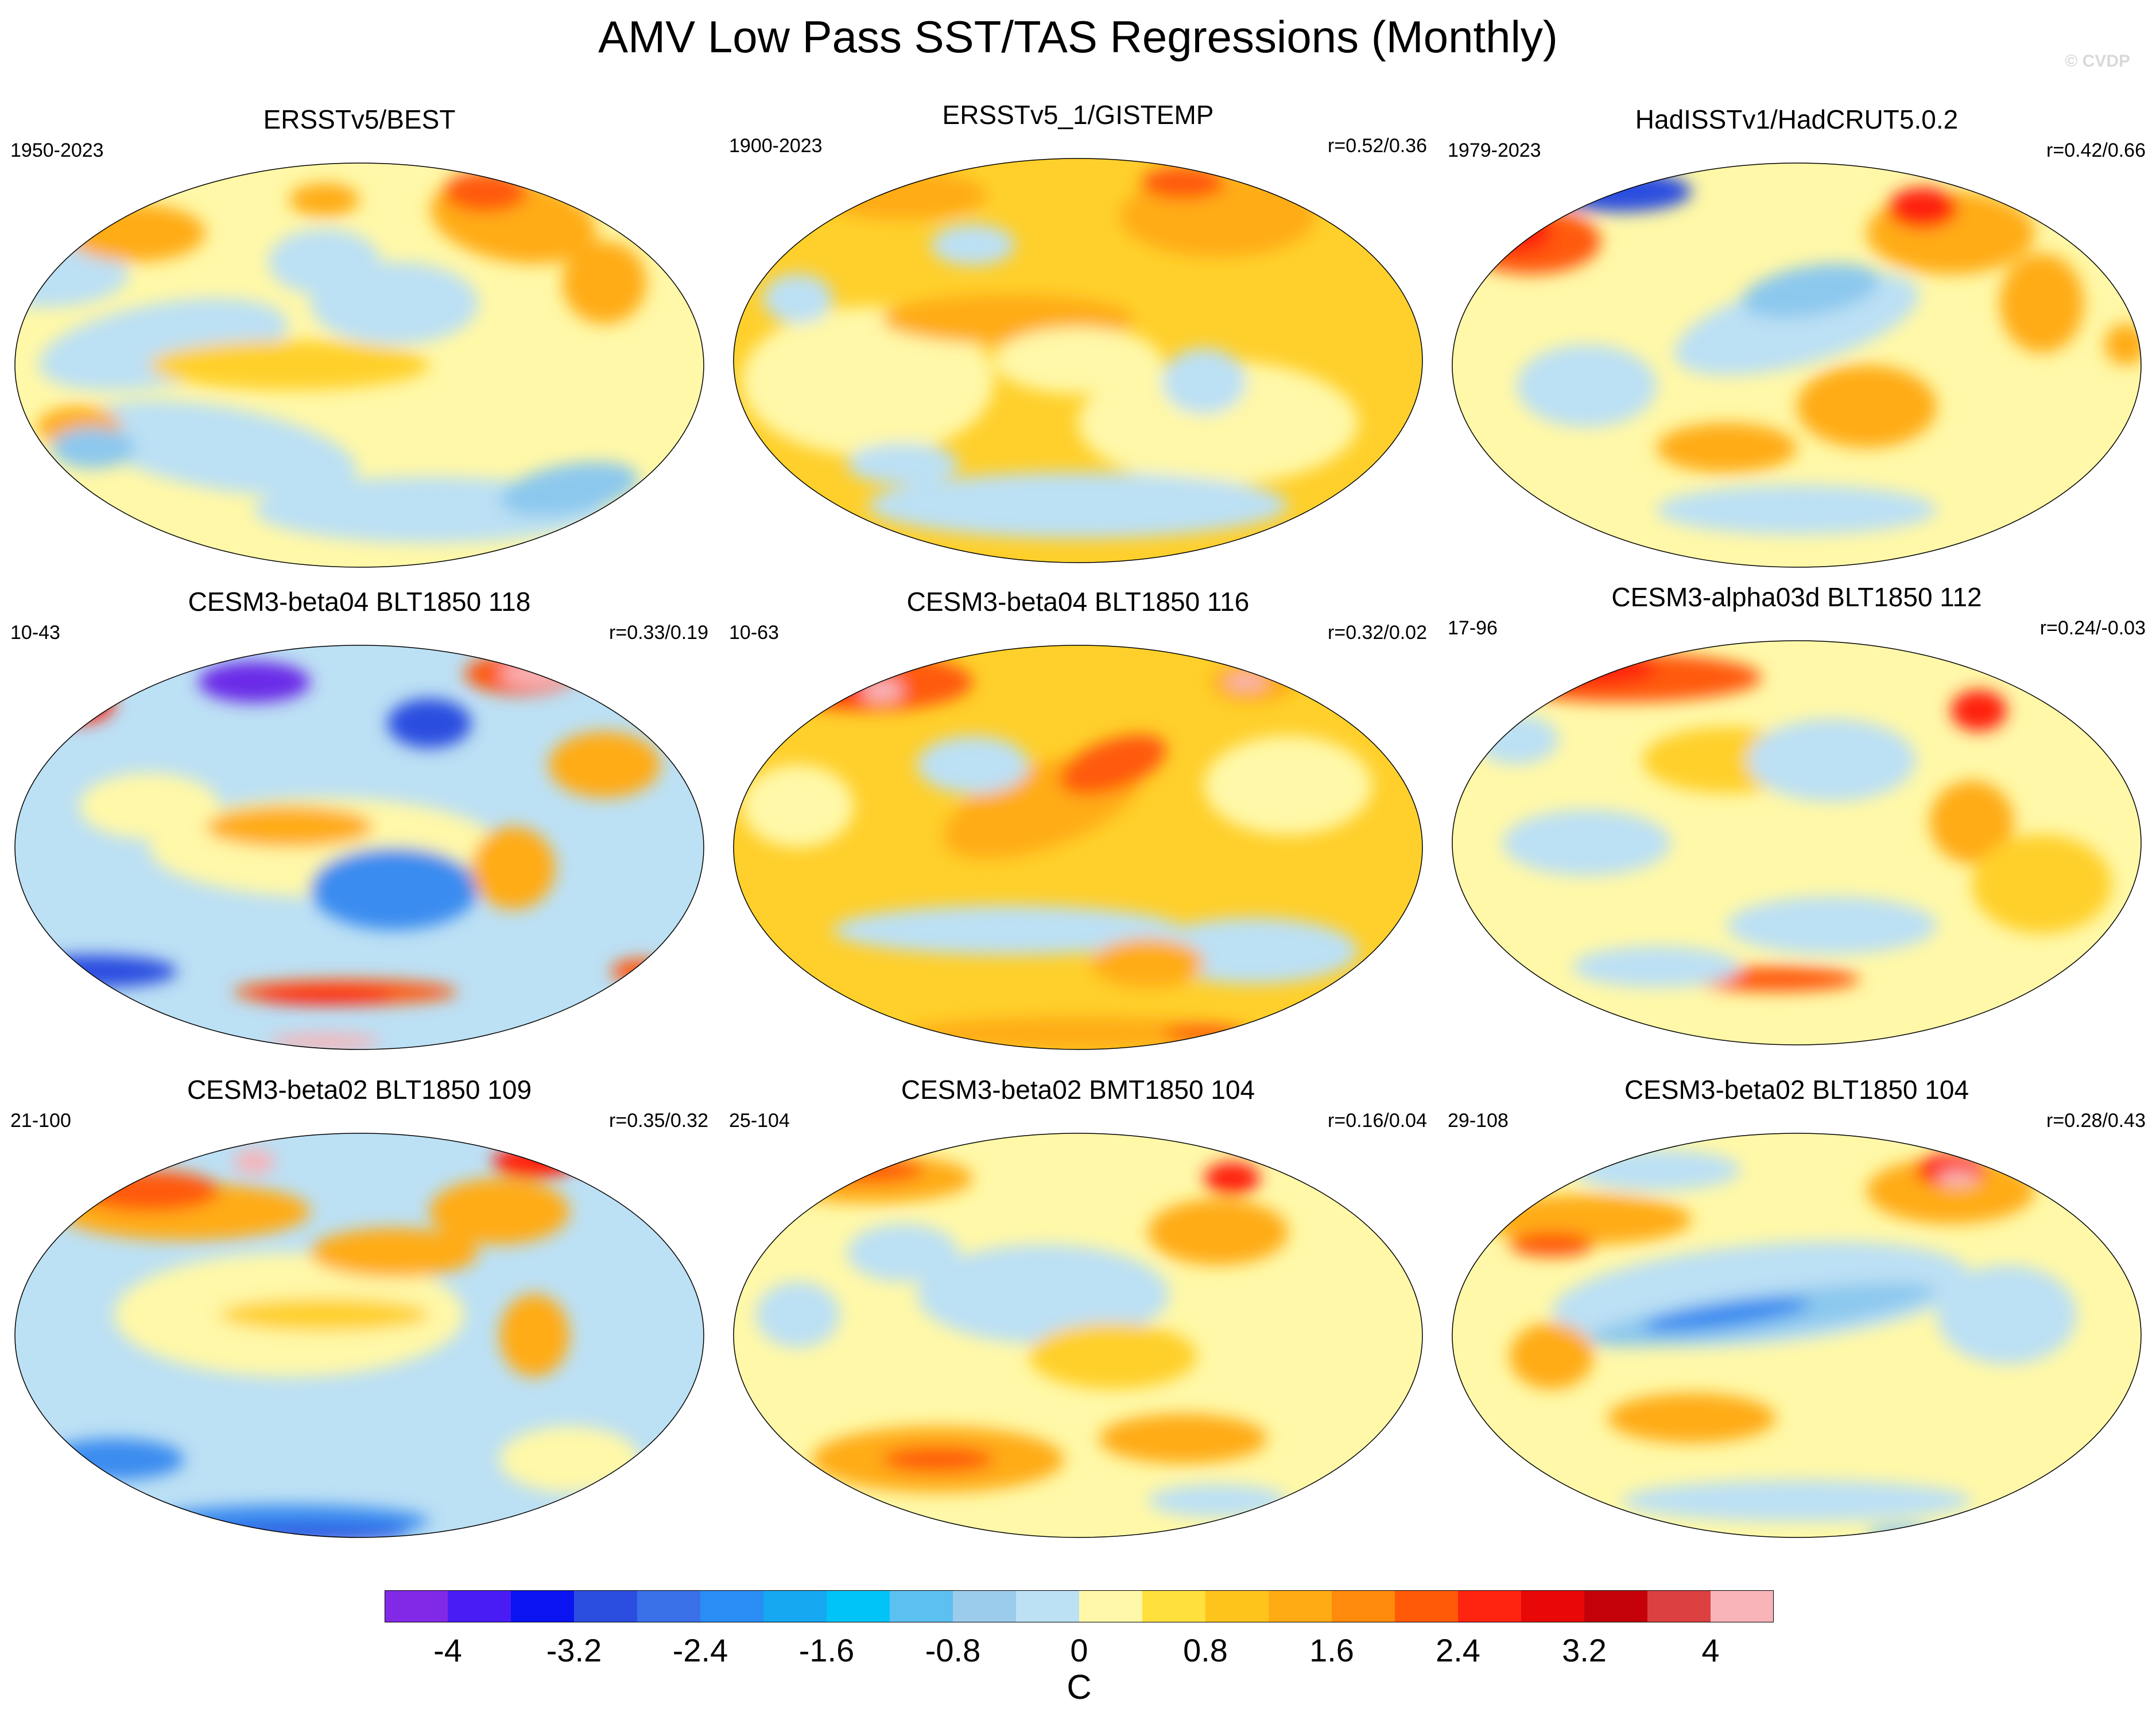  Describe the element at coordinates (574, 1650) in the screenshot. I see `colorbar-tick-label: -3.2` at that location.